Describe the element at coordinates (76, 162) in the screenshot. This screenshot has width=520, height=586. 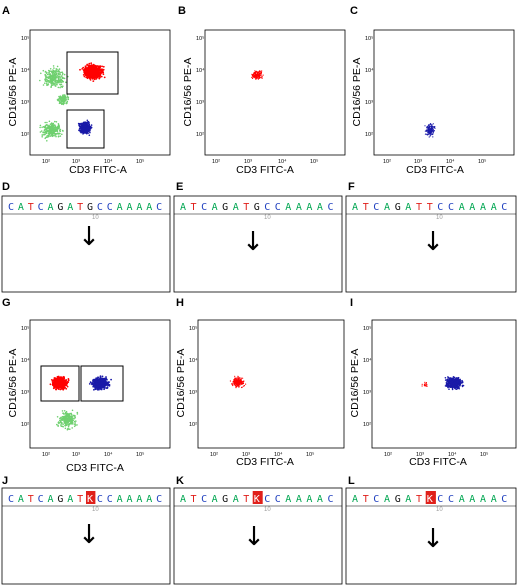
I see `x-tick: 10³` at that location.